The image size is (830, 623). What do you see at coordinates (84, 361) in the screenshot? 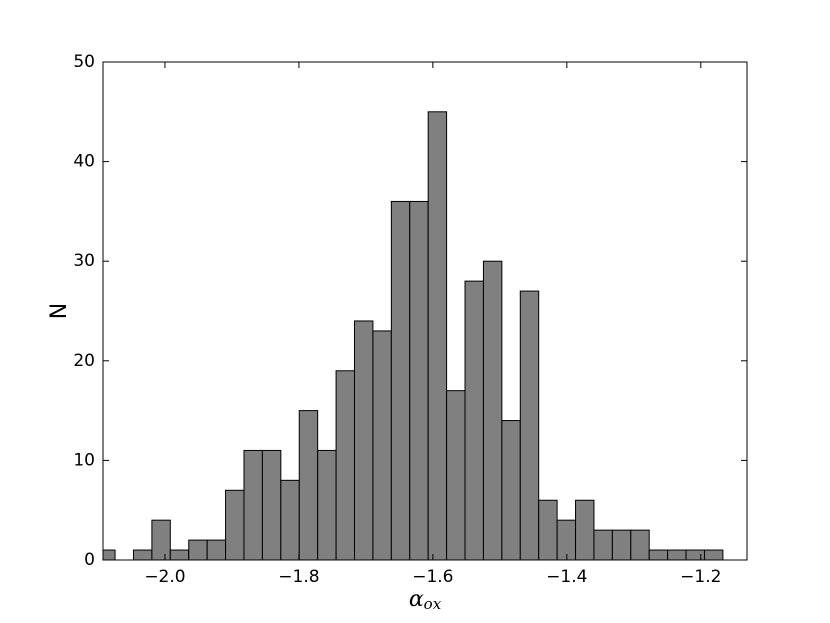
I see `y-tick-label: 20` at bounding box center [84, 361].